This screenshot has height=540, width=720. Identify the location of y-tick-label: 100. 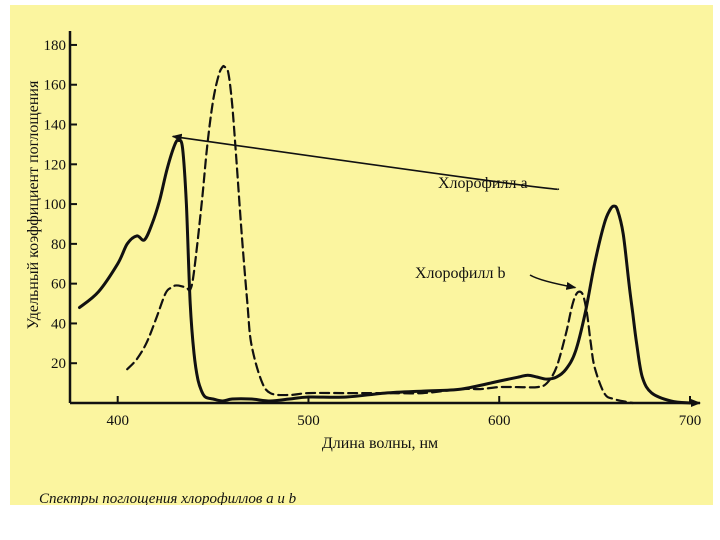
(55, 205).